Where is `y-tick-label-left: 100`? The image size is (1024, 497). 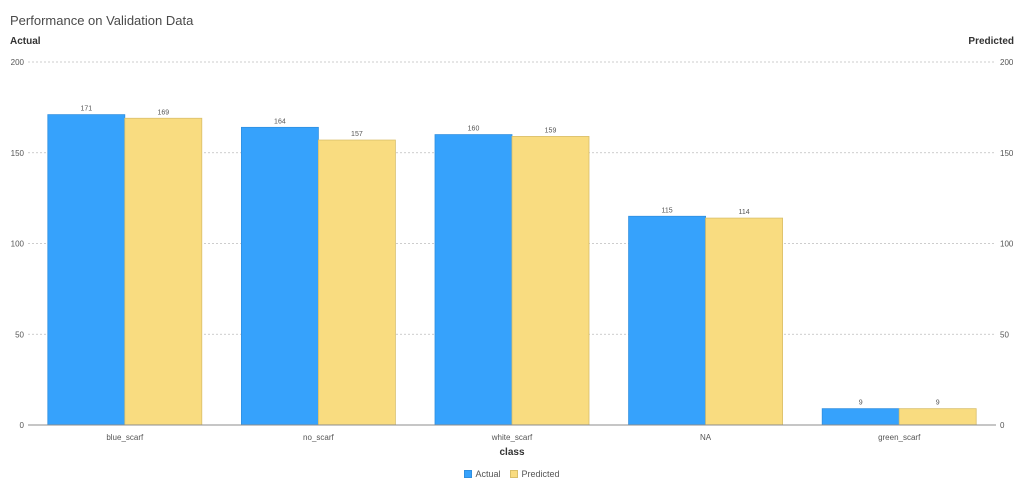 y-tick-label-left: 100 is located at coordinates (18, 244).